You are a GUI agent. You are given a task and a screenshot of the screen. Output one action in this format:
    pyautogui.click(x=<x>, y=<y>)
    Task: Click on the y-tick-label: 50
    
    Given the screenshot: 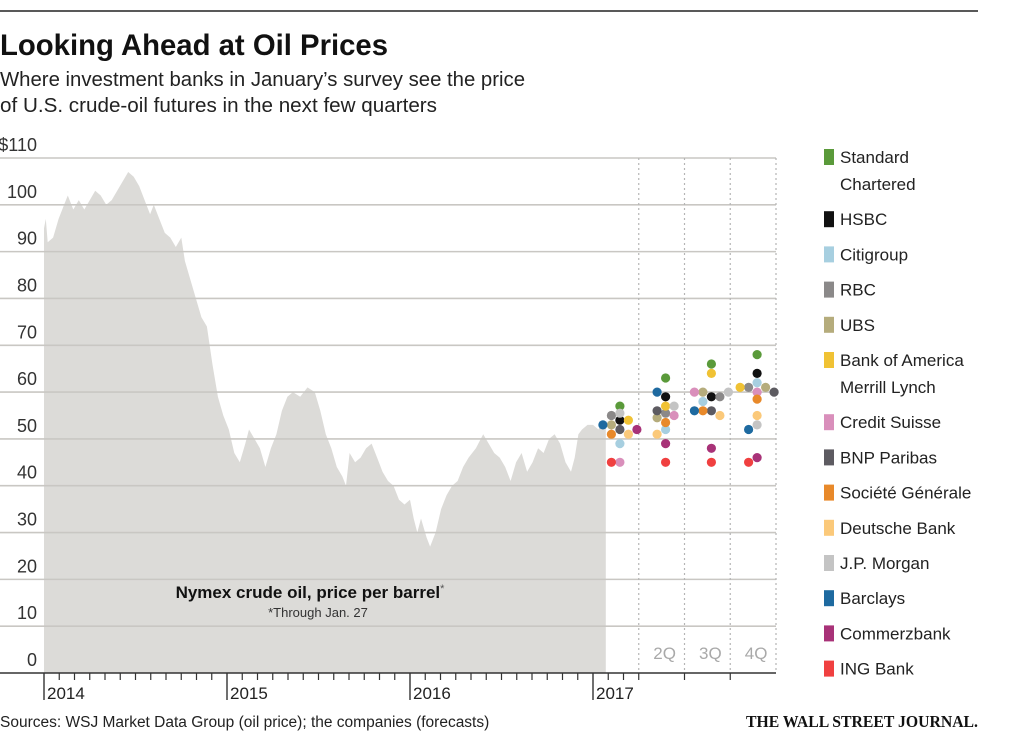 What is the action you would take?
    pyautogui.click(x=27, y=426)
    